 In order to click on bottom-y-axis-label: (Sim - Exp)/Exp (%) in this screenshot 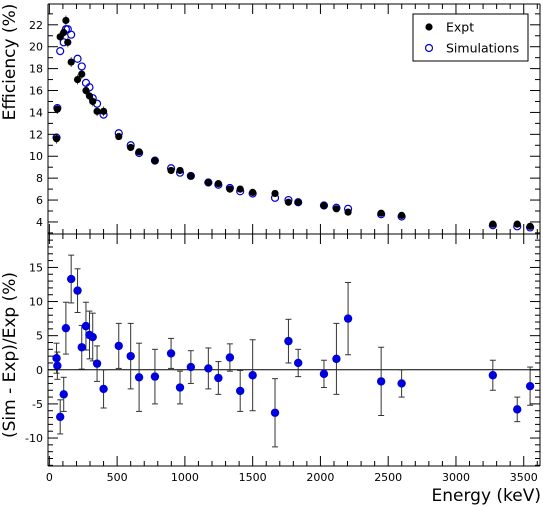, I will do `click(10, 355)`.